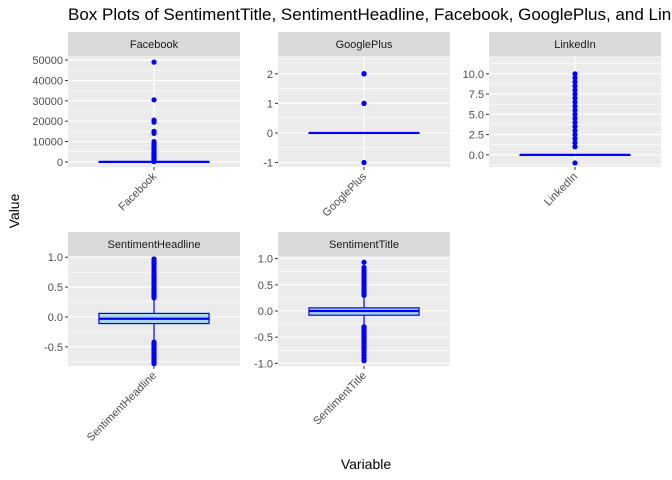 Image resolution: width=672 pixels, height=480 pixels. What do you see at coordinates (476, 136) in the screenshot?
I see `y-tick-label: 2.5` at bounding box center [476, 136].